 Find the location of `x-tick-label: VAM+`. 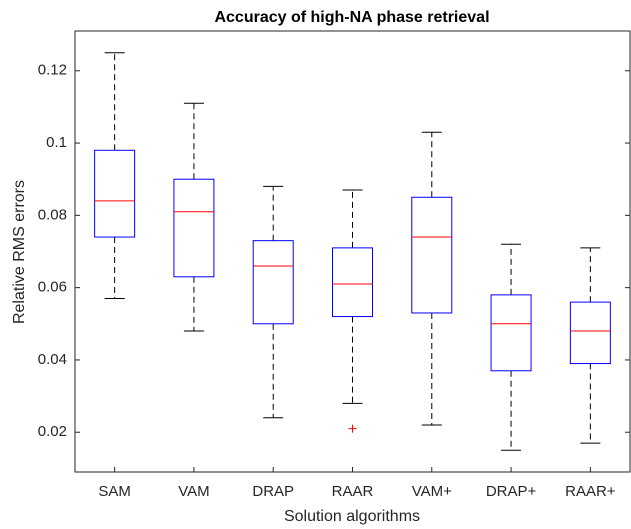

x-tick-label: VAM+ is located at coordinates (432, 491).